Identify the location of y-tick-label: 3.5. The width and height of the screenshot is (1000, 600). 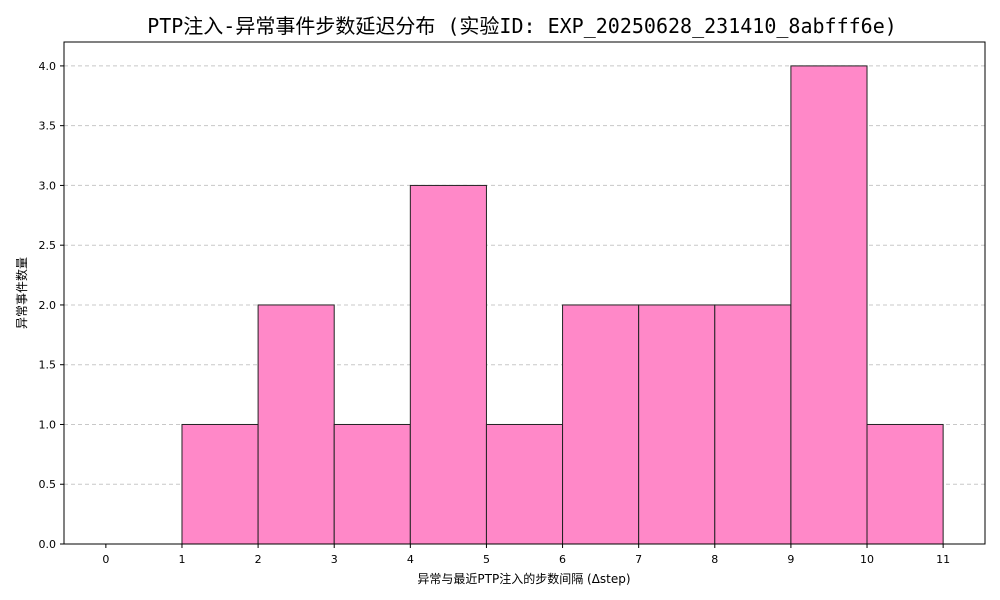
(48, 126).